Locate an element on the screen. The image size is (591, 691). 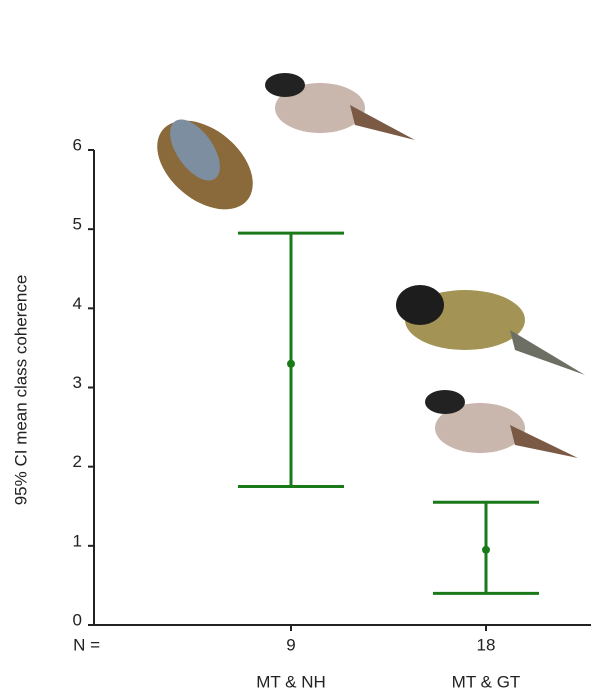
y-tick-label: 6 is located at coordinates (77, 144).